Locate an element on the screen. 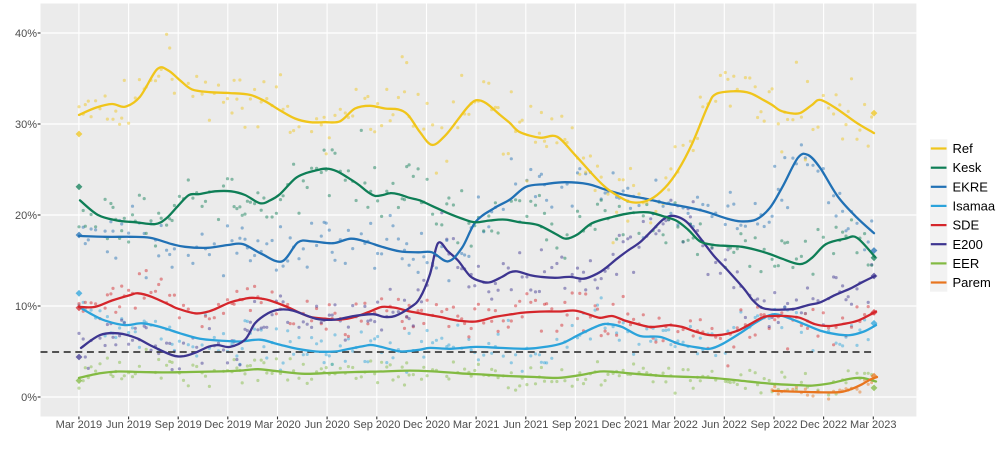 The image size is (1000, 449). svg-text: Sep 2019 is located at coordinates (178, 425).